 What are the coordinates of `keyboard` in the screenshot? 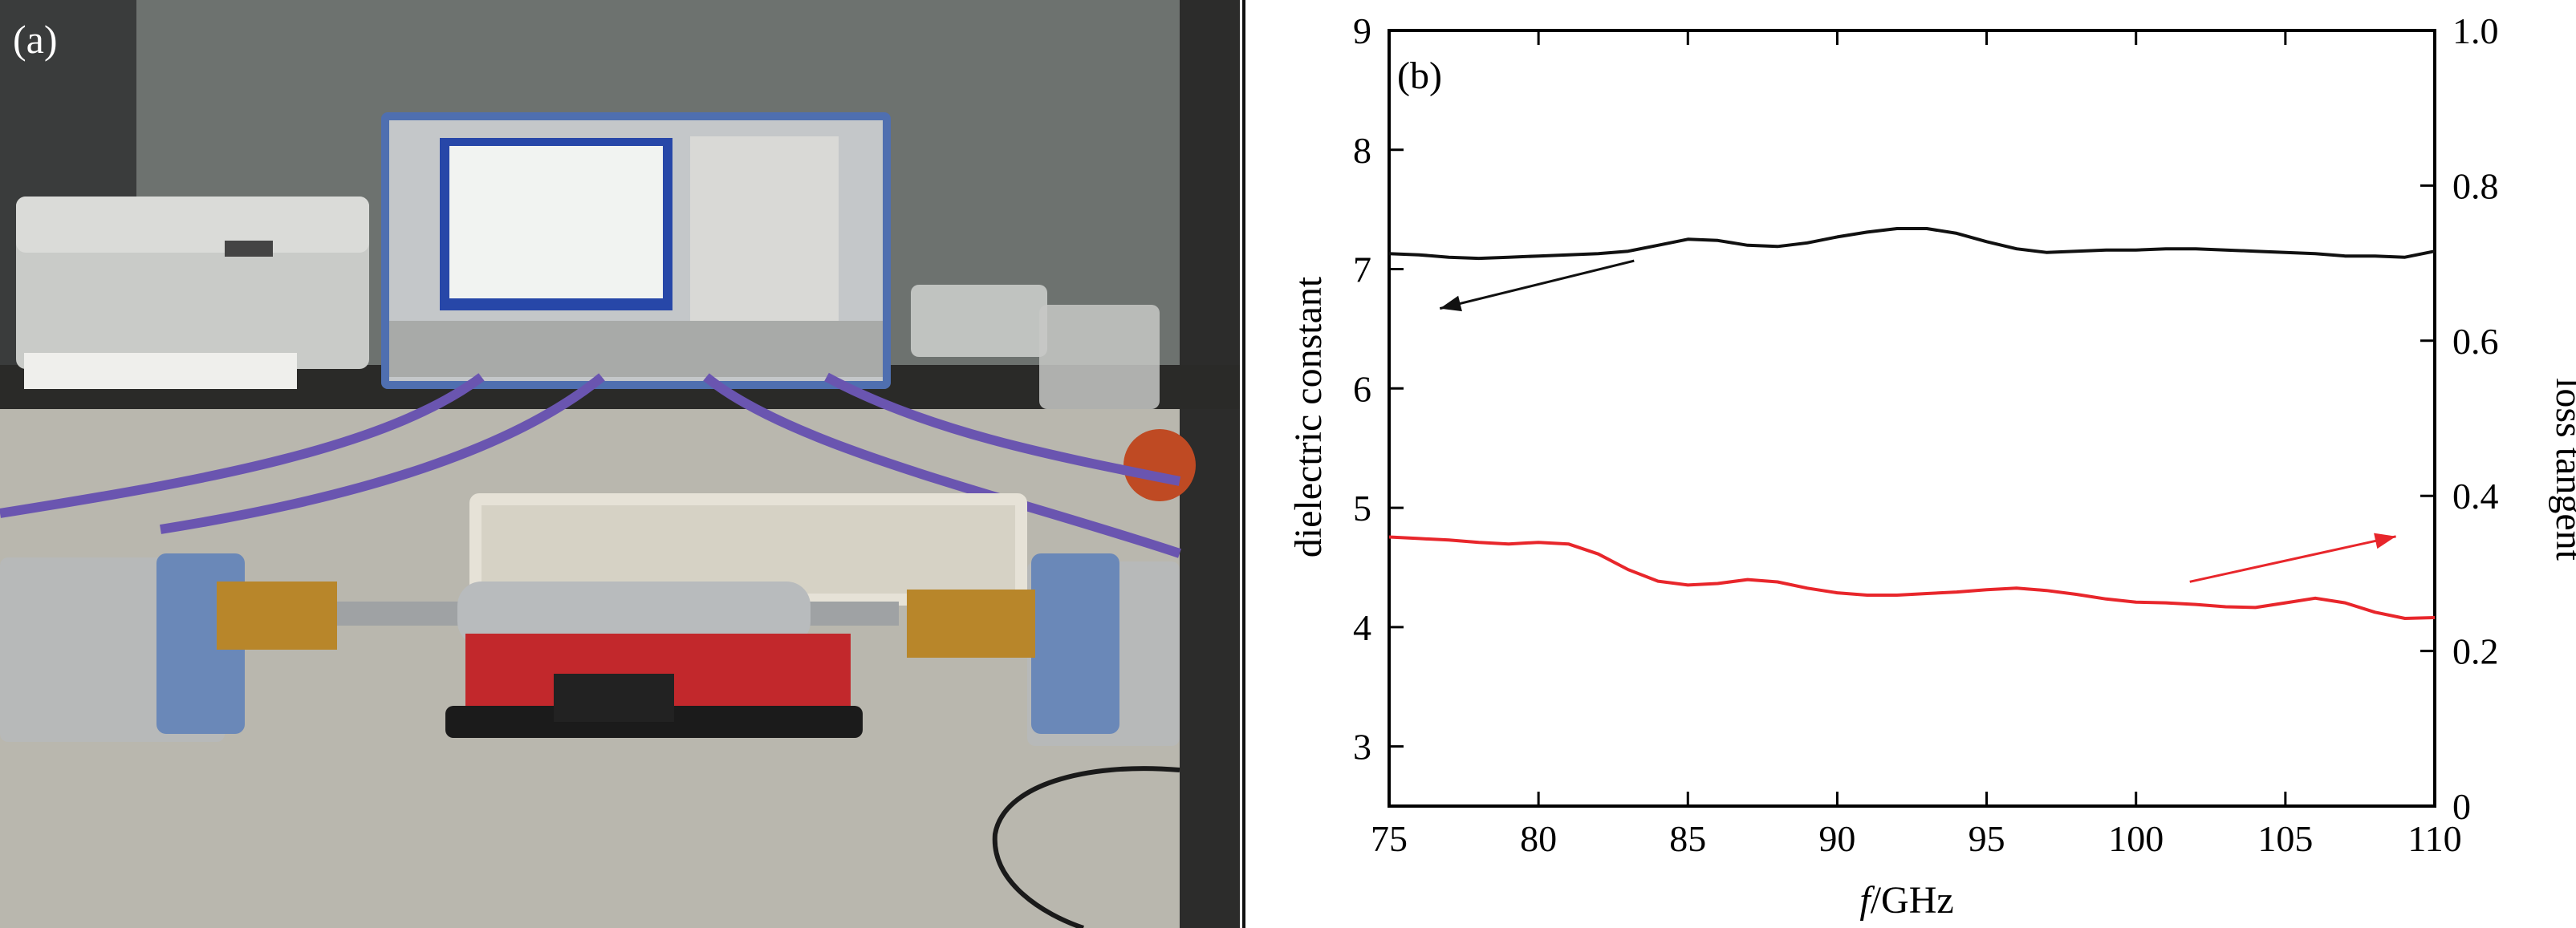 It's located at (748, 549).